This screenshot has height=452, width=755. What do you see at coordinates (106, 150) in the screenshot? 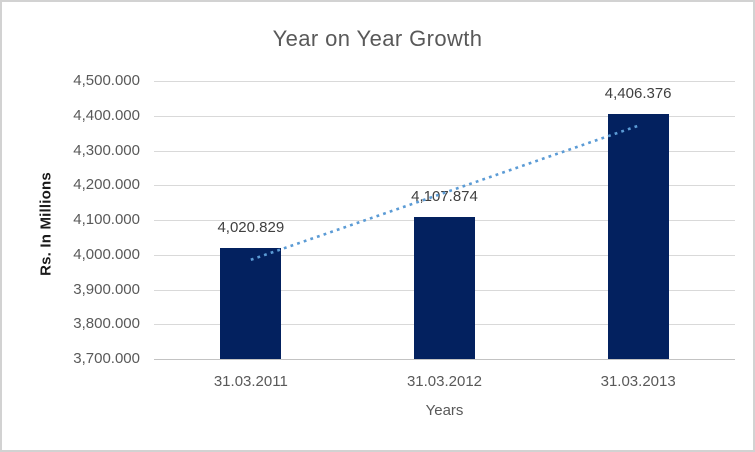
I see `y-tick-label: 4,300.000` at bounding box center [106, 150].